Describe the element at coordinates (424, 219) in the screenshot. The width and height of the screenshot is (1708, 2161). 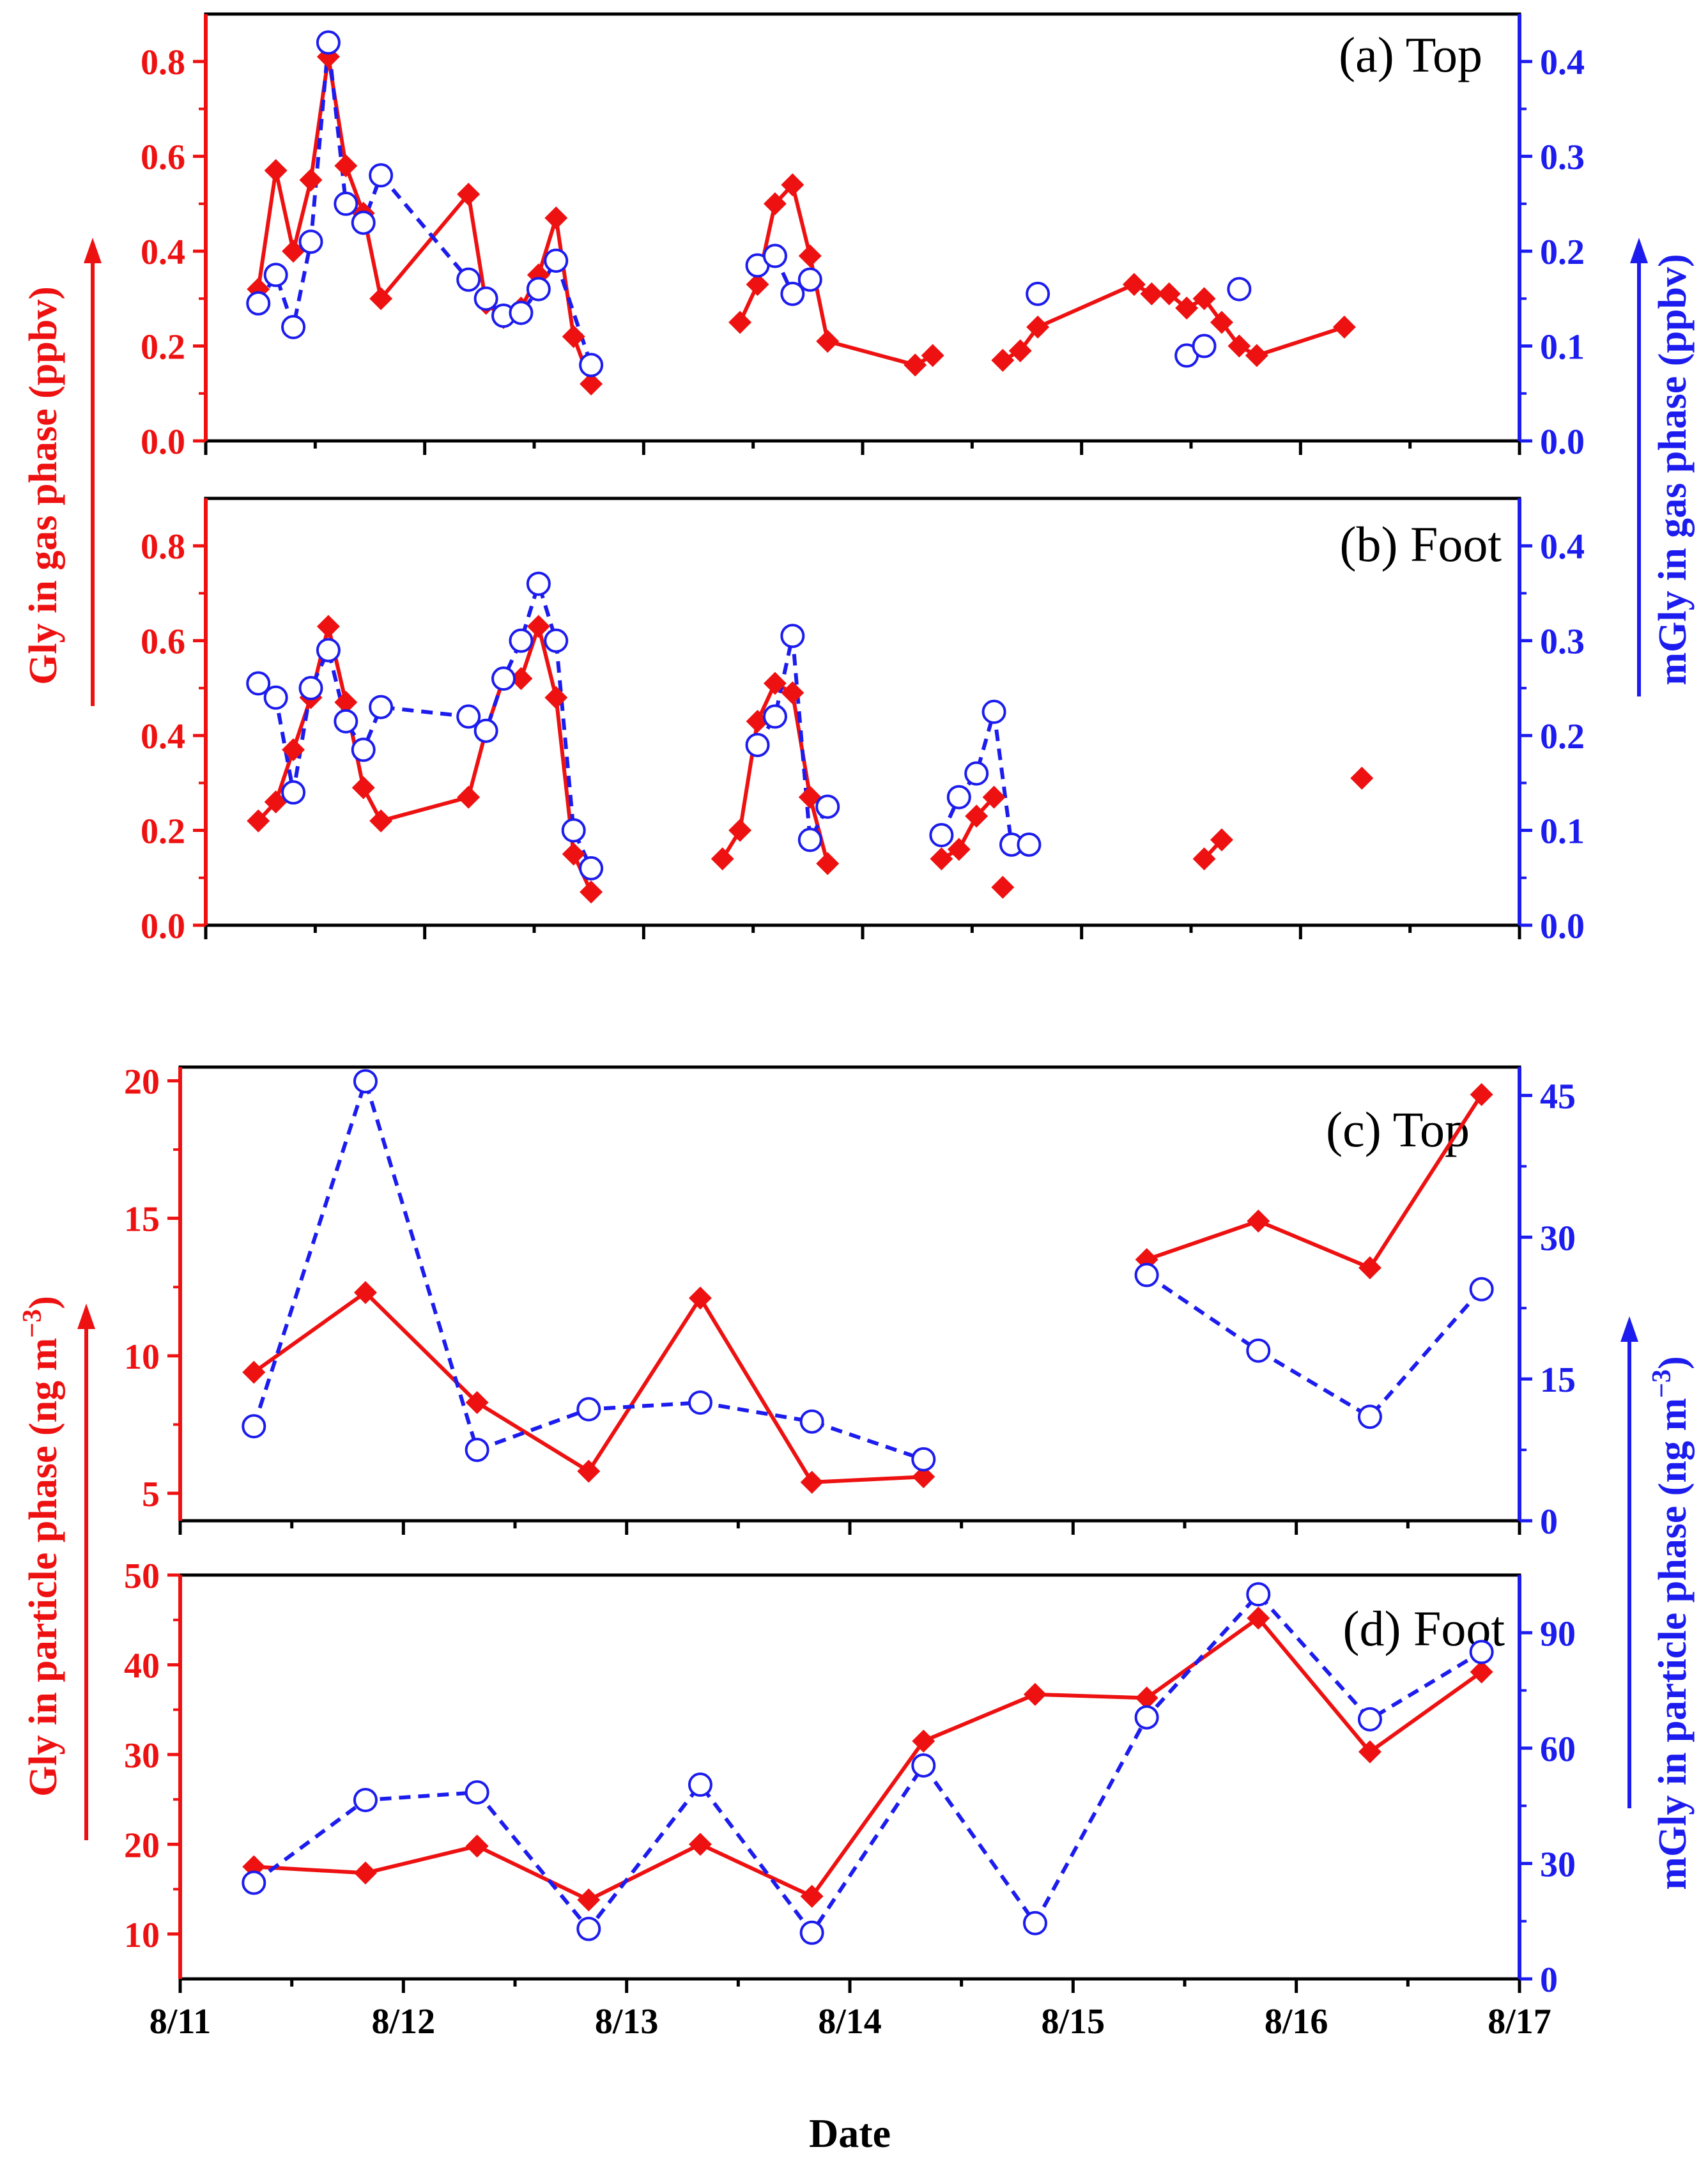
I see `panel-a-gly-line` at that location.